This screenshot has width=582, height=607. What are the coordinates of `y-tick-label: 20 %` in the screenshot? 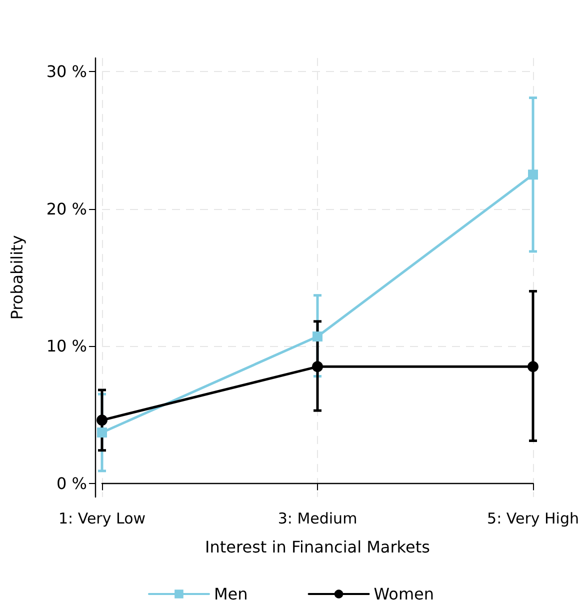 It's located at (66, 208).